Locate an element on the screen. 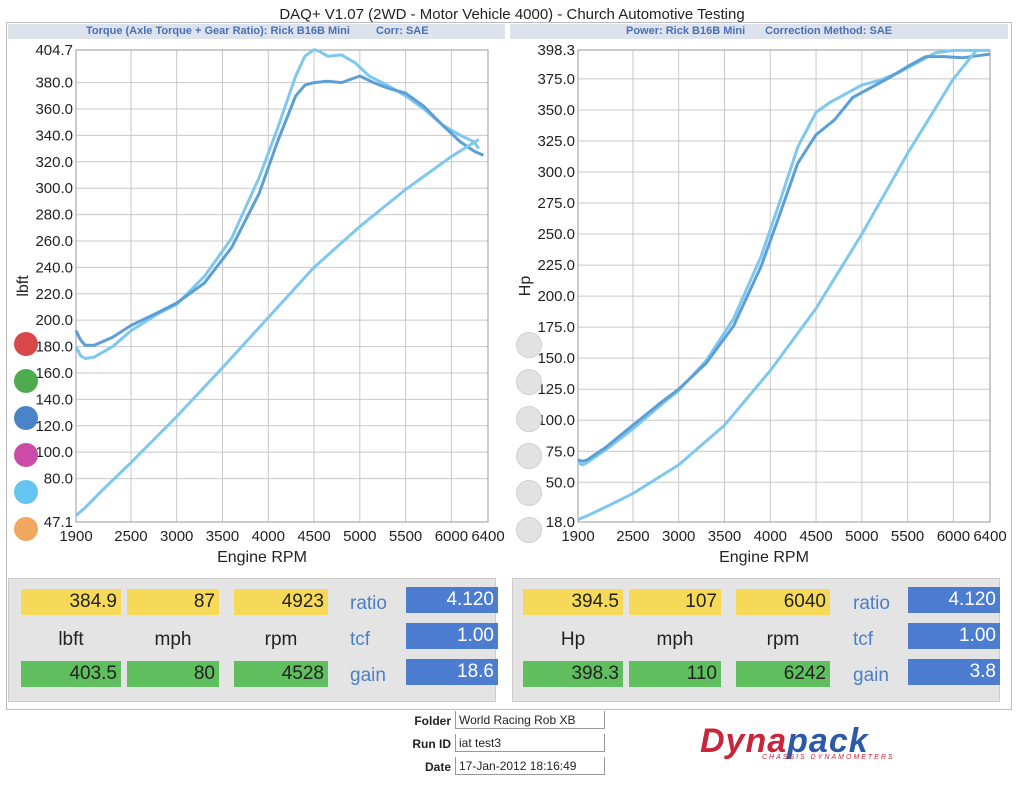  power-ytick-label: 398.3 is located at coordinates (556, 50).